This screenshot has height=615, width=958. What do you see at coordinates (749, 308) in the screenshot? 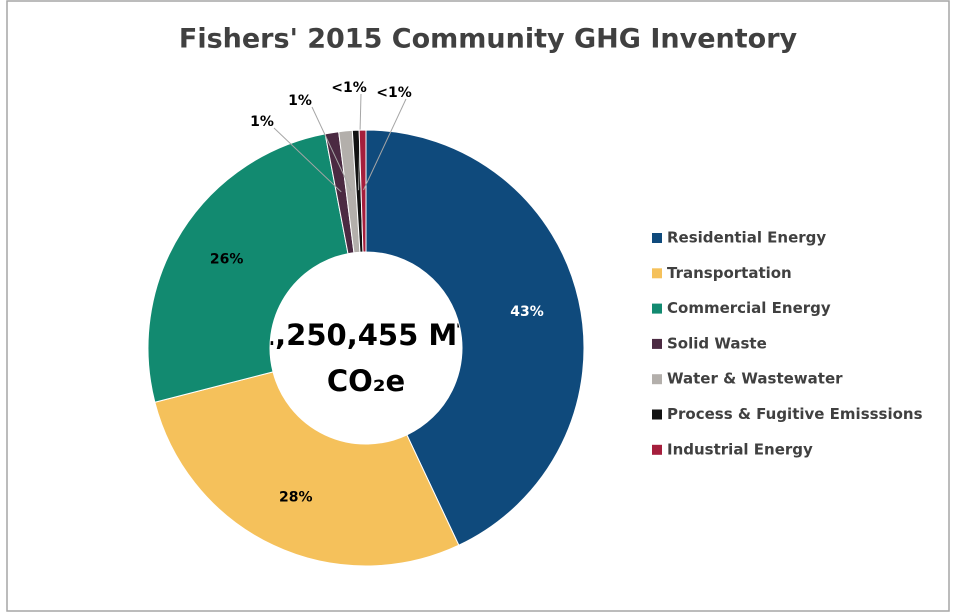
I see `legend-label: Commercial Energy` at bounding box center [749, 308].